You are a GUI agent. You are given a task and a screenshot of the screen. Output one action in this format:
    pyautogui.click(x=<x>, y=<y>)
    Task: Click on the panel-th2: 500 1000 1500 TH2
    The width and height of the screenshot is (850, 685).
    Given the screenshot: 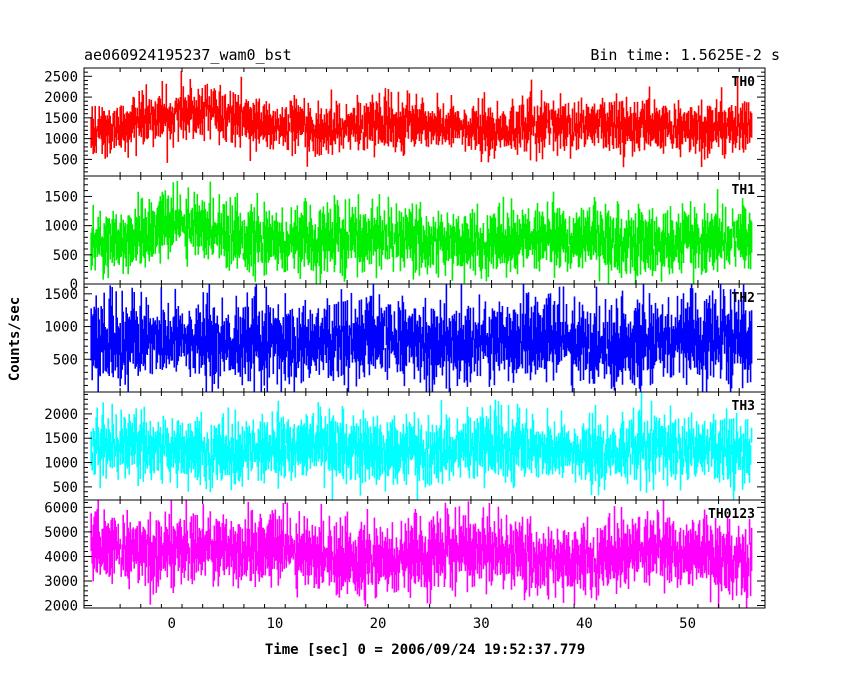 What is the action you would take?
    pyautogui.click(x=405, y=338)
    